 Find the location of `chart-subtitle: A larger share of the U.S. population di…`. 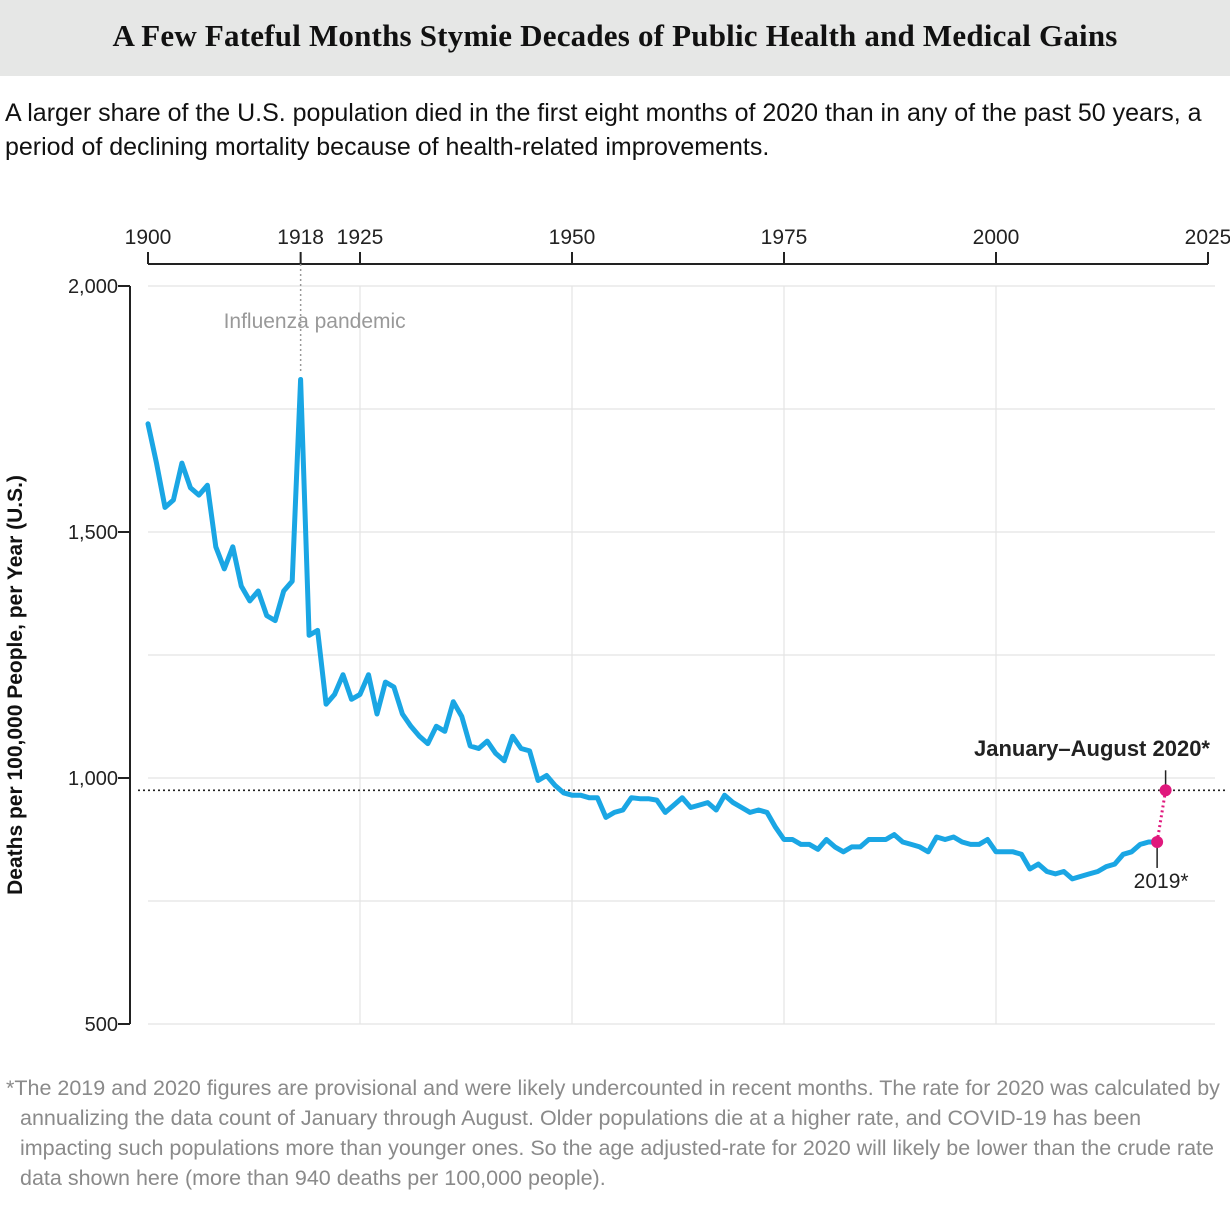

chart-subtitle: A larger share of the U.S. population di… is located at coordinates (603, 130).